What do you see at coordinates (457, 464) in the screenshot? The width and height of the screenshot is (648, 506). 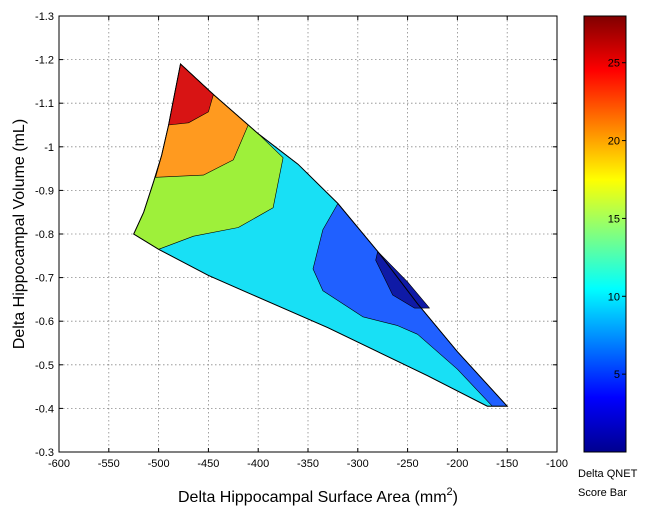 I see `x-tick-label: -200` at bounding box center [457, 464].